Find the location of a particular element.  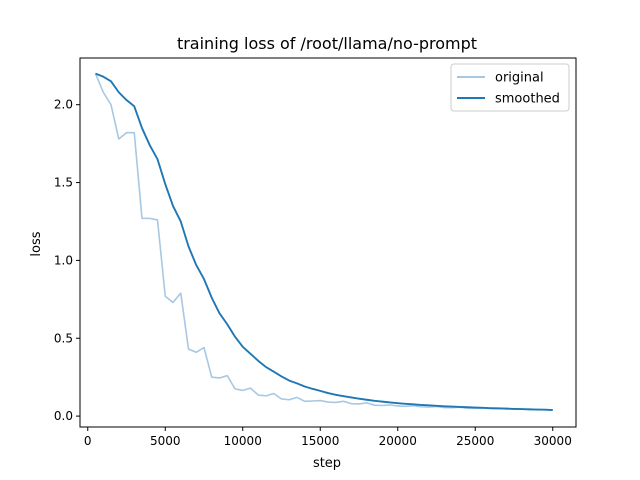

legend: original smoothed is located at coordinates (510, 87).